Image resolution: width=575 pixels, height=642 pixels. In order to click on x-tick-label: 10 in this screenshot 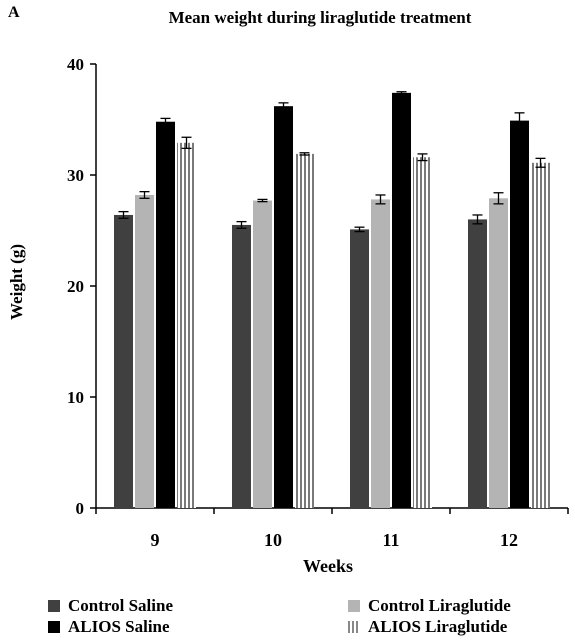, I will do `click(273, 540)`.